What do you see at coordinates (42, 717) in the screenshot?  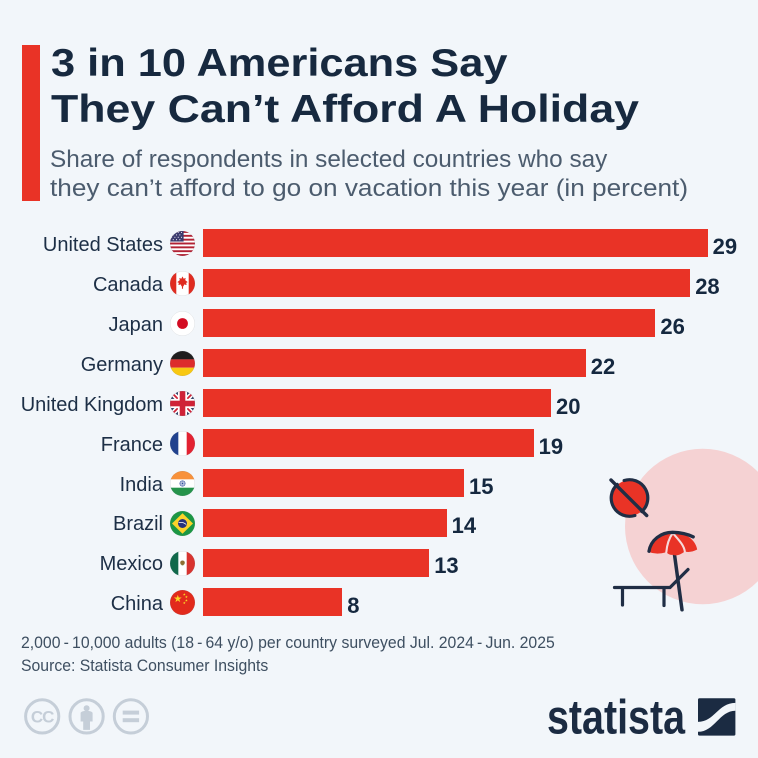 I see `svg-text: CC` at bounding box center [42, 717].